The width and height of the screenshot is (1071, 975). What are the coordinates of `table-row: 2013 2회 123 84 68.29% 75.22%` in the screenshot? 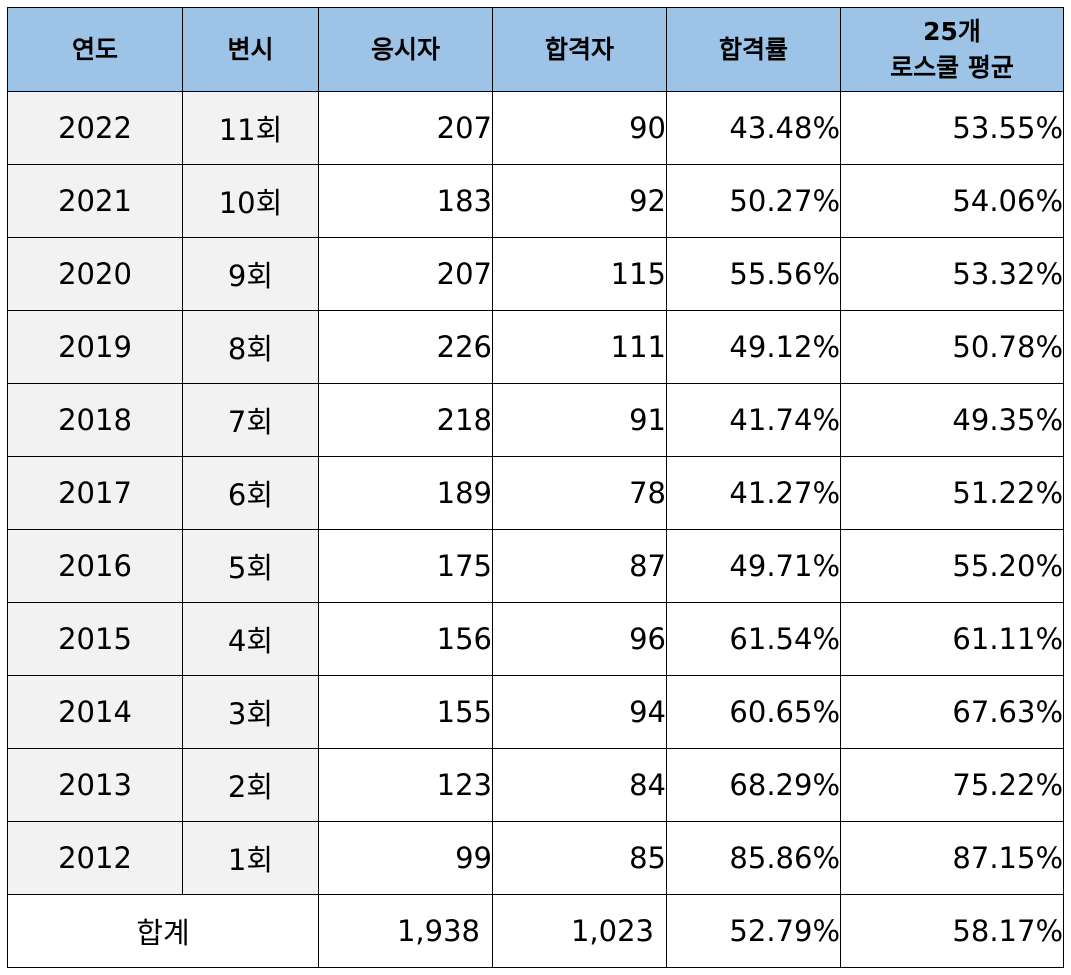 It's located at (535, 785).